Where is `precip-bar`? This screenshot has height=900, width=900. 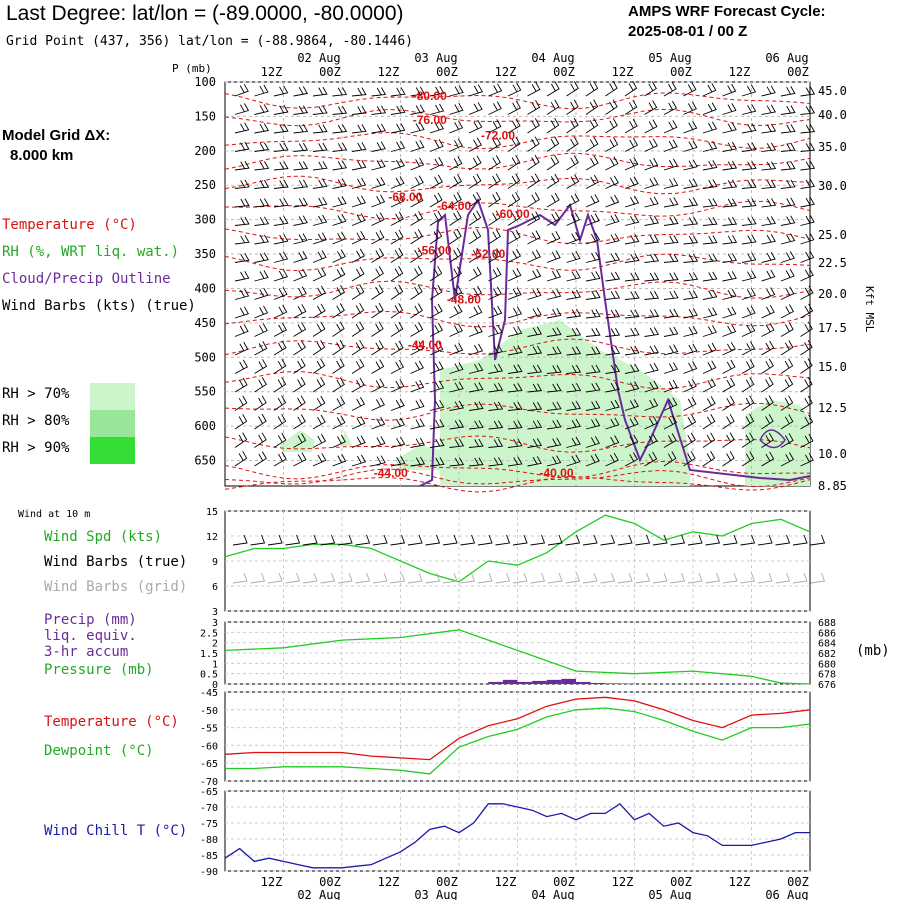 precip-bar is located at coordinates (568, 681).